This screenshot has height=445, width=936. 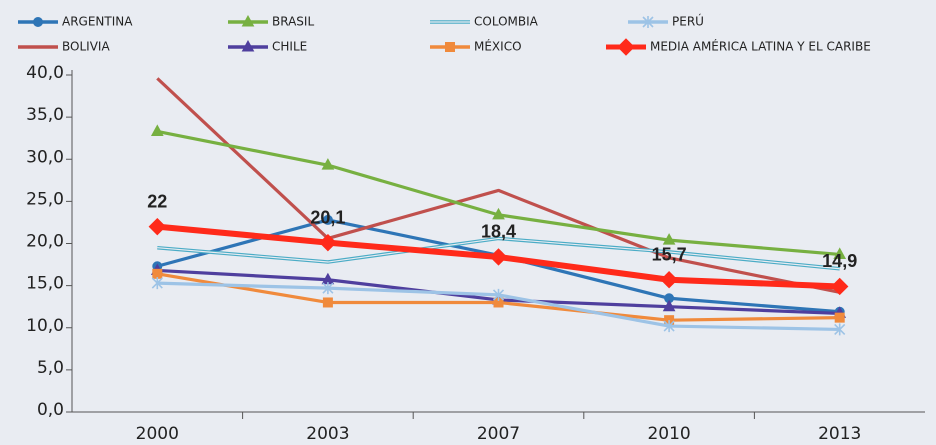 What do you see at coordinates (498, 46) in the screenshot?
I see `legend-label: MÉXICO` at bounding box center [498, 46].